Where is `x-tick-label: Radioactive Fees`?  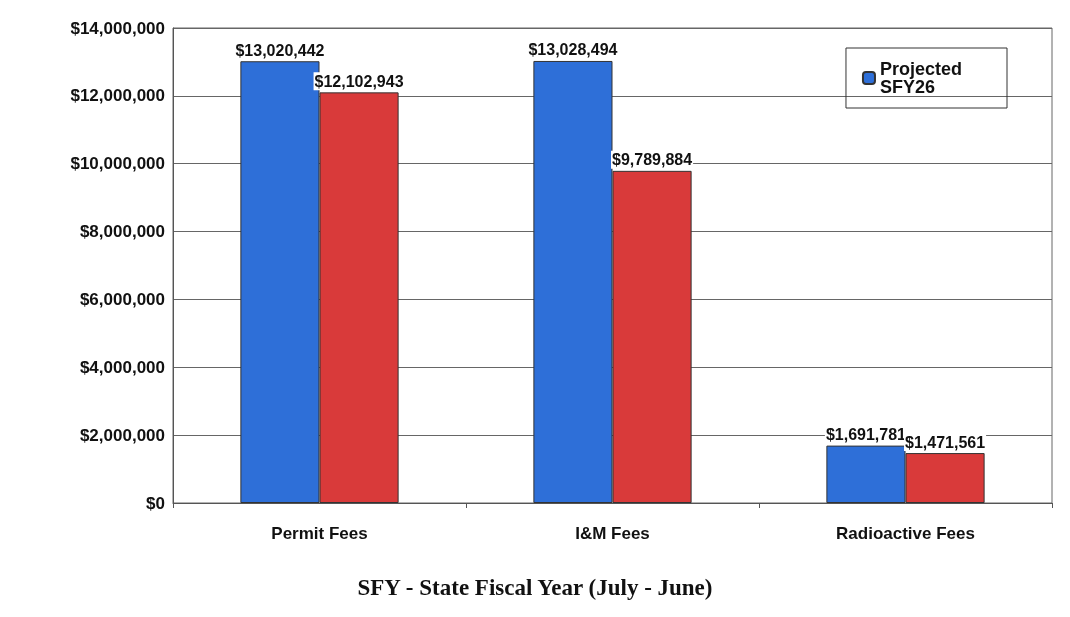 x-tick-label: Radioactive Fees is located at coordinates (905, 533).